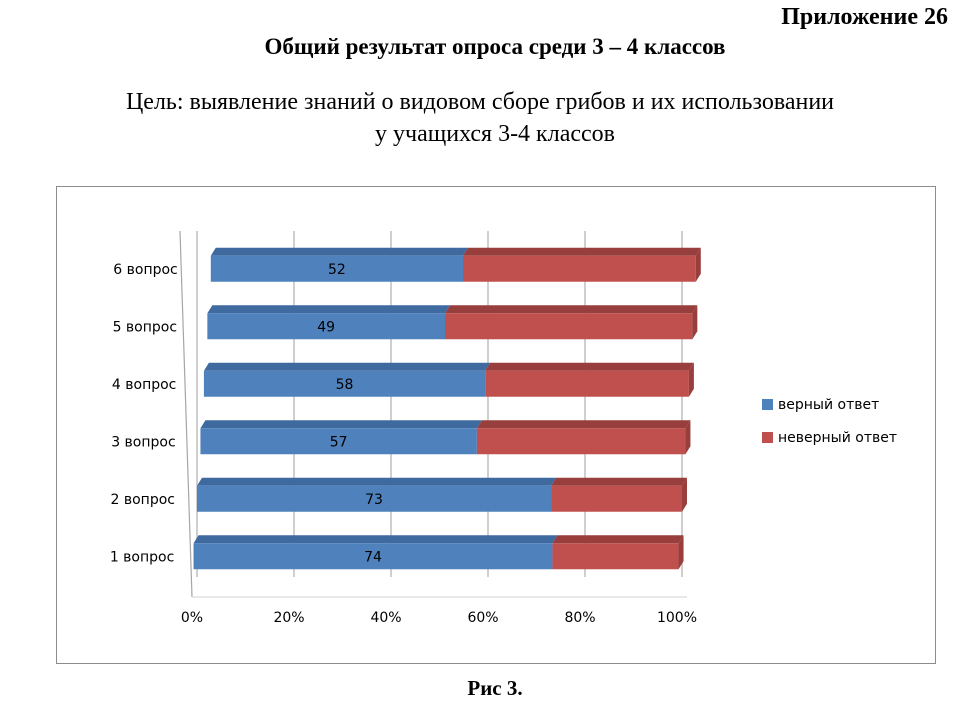 This screenshot has height=720, width=960. I want to click on y-axis-line, so click(186, 414).